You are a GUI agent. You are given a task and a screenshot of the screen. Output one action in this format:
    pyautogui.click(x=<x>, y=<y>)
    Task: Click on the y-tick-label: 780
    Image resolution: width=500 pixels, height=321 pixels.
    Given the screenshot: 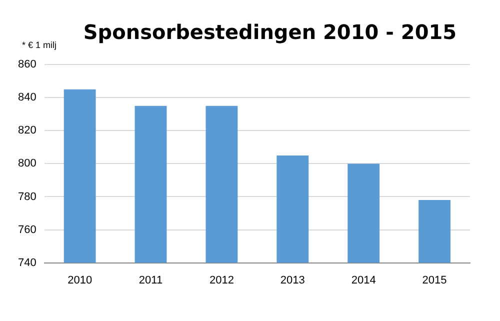 What is the action you would take?
    pyautogui.click(x=27, y=196)
    